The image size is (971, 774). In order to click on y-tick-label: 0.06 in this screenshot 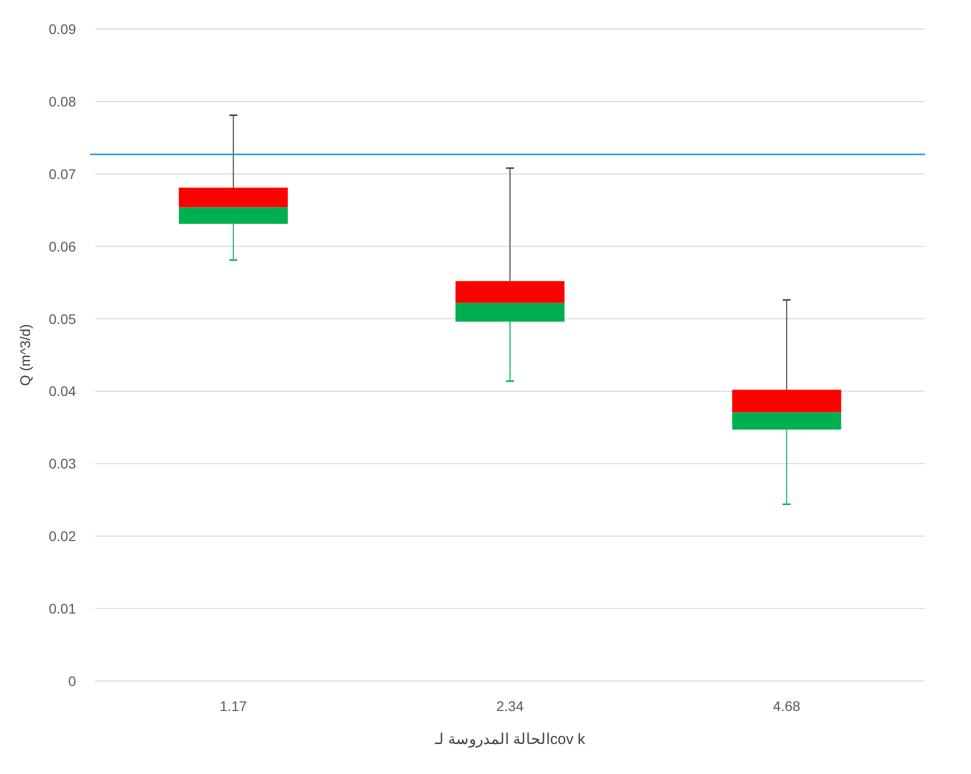, I will do `click(62, 246)`.